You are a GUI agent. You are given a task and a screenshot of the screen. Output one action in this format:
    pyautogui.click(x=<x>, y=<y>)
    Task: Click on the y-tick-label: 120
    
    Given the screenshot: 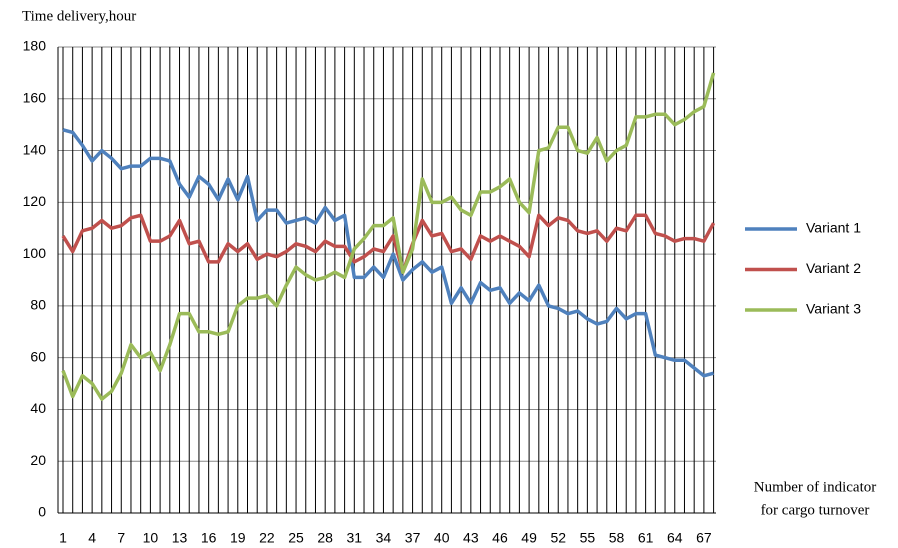 What is the action you would take?
    pyautogui.click(x=35, y=201)
    